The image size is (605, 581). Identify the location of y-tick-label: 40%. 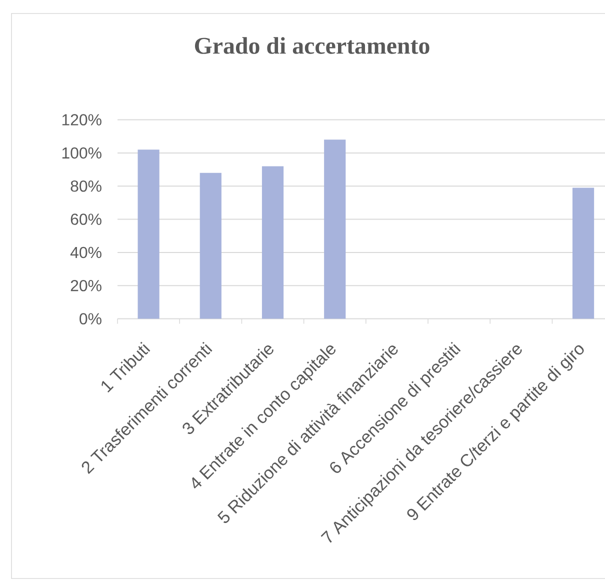
(86, 252).